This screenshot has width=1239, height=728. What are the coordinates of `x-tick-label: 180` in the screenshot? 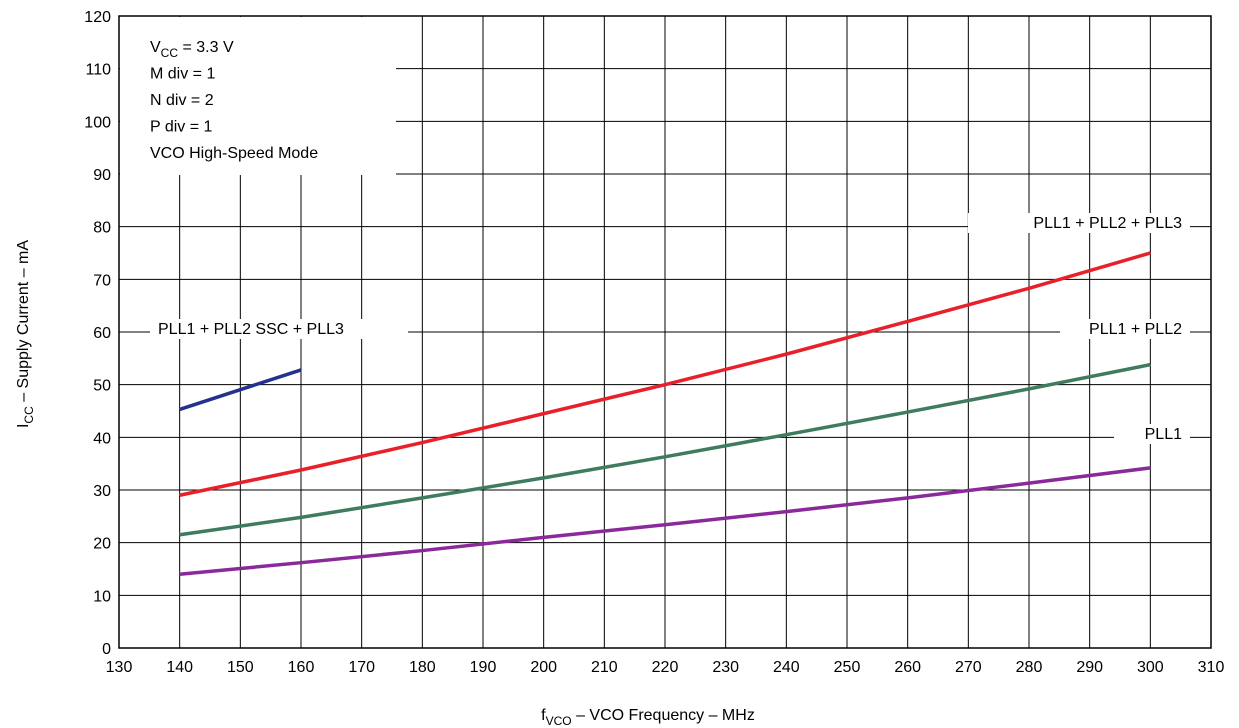 It's located at (422, 667).